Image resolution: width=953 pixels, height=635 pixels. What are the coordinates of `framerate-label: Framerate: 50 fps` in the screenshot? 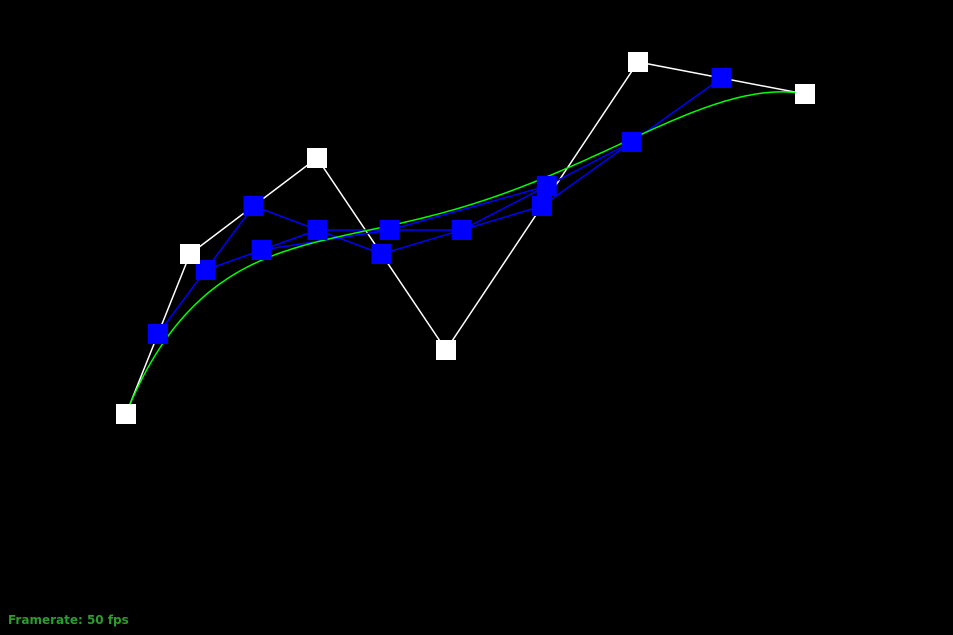 It's located at (68, 620).